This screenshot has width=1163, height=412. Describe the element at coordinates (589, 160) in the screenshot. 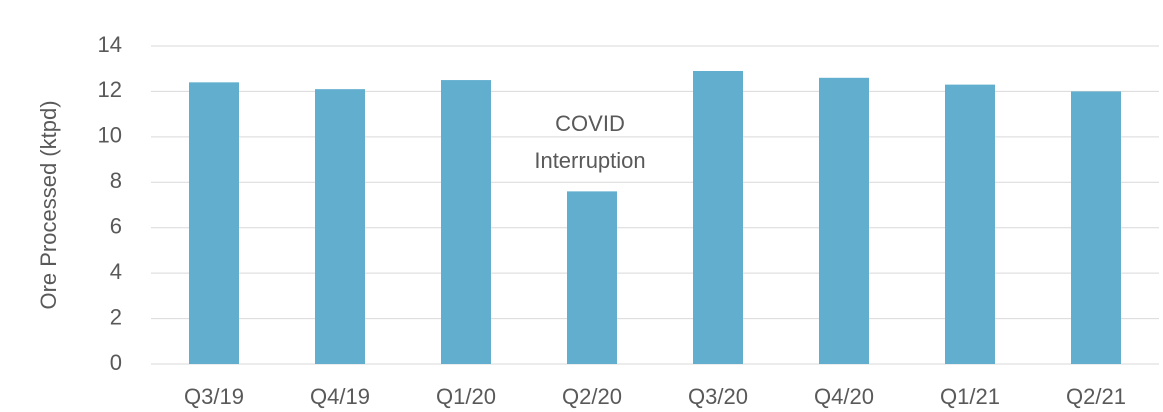

I see `annotation: Interruption` at that location.